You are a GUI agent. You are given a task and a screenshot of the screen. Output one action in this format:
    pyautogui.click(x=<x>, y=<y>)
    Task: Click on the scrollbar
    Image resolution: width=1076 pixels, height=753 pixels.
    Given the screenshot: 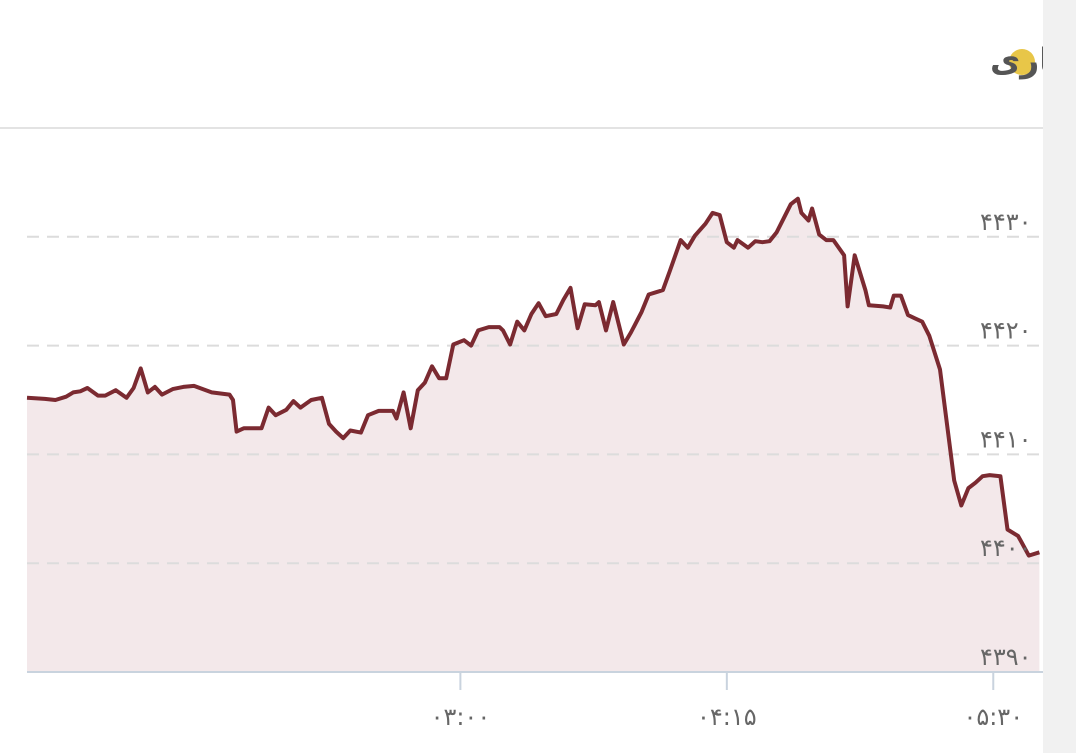 What is the action you would take?
    pyautogui.click(x=1059, y=376)
    